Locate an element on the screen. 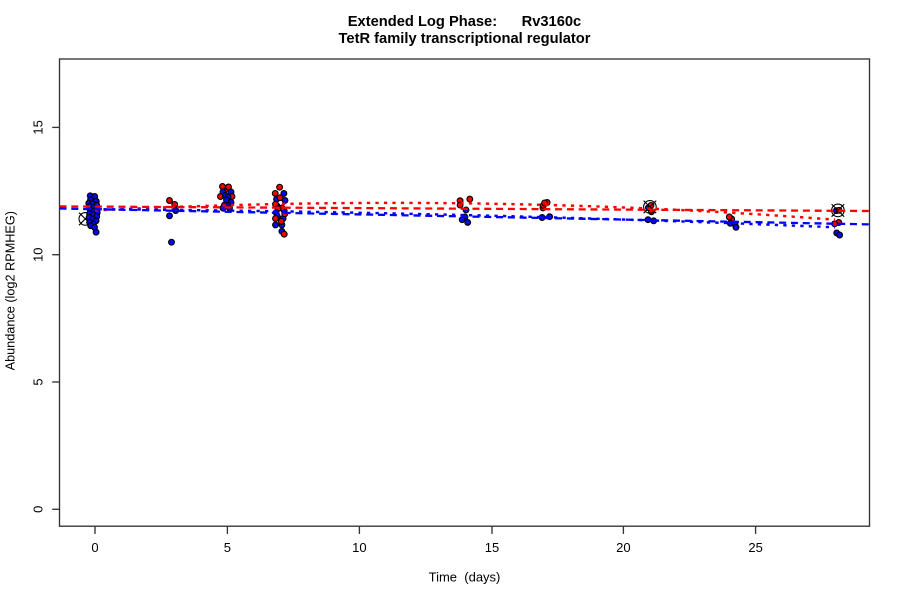 The image size is (900, 600). svg-text:Extended Log Phase: Rv316: Extended Log Phase: Rv3160c is located at coordinates (464, 22).